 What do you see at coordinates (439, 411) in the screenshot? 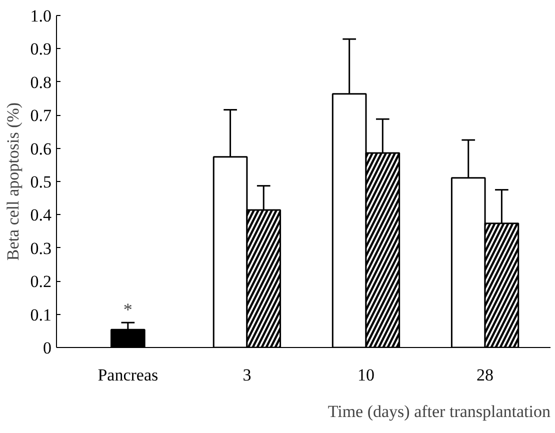
I see `x-axis-title: Time (days) after transplantation` at bounding box center [439, 411].